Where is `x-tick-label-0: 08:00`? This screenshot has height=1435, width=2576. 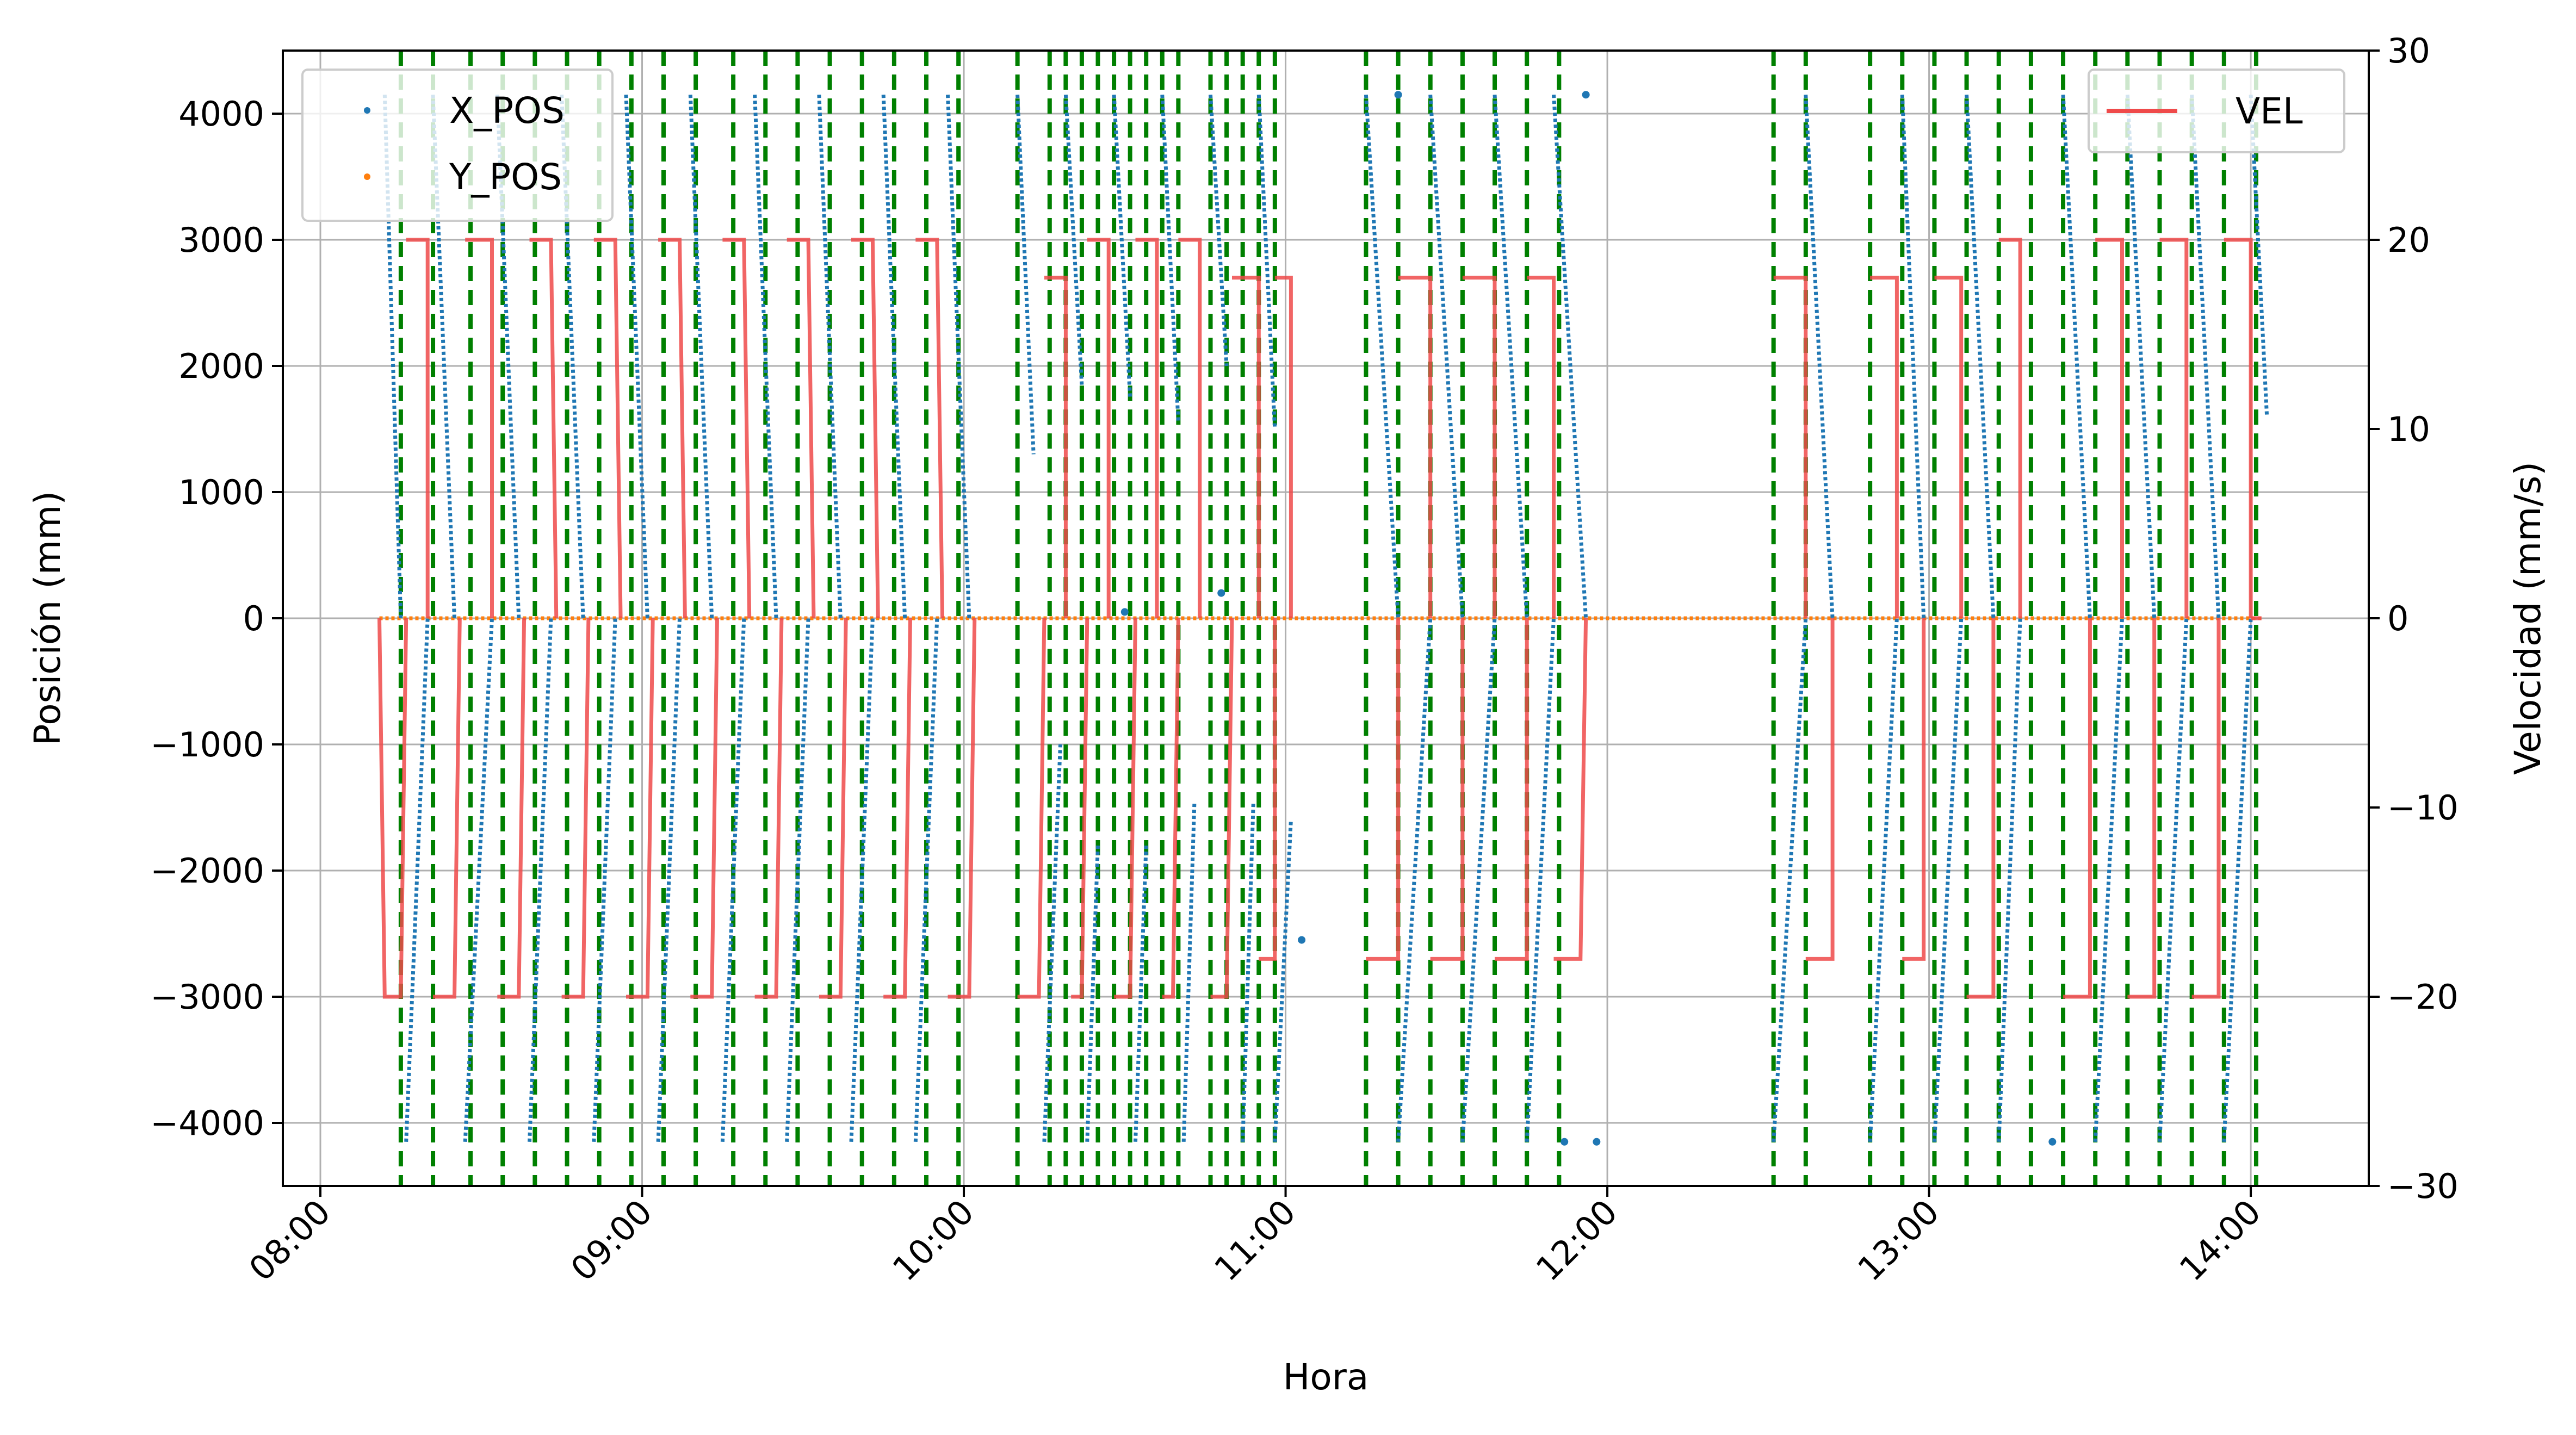 x-tick-label-0: 08:00 is located at coordinates (290, 1240).